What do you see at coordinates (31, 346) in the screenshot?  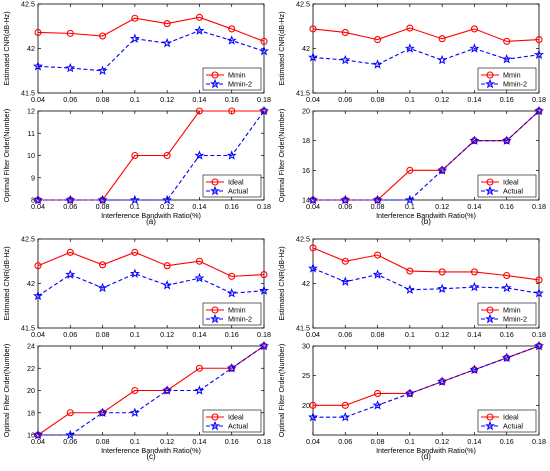 I see `bottom-ytick-label: 24` at bounding box center [31, 346].